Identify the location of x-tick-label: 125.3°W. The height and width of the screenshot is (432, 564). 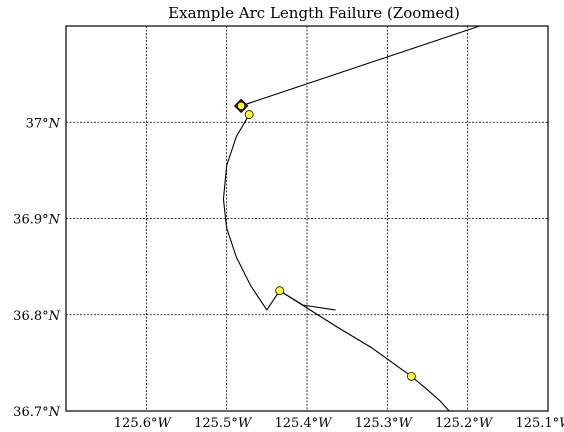
(384, 423).